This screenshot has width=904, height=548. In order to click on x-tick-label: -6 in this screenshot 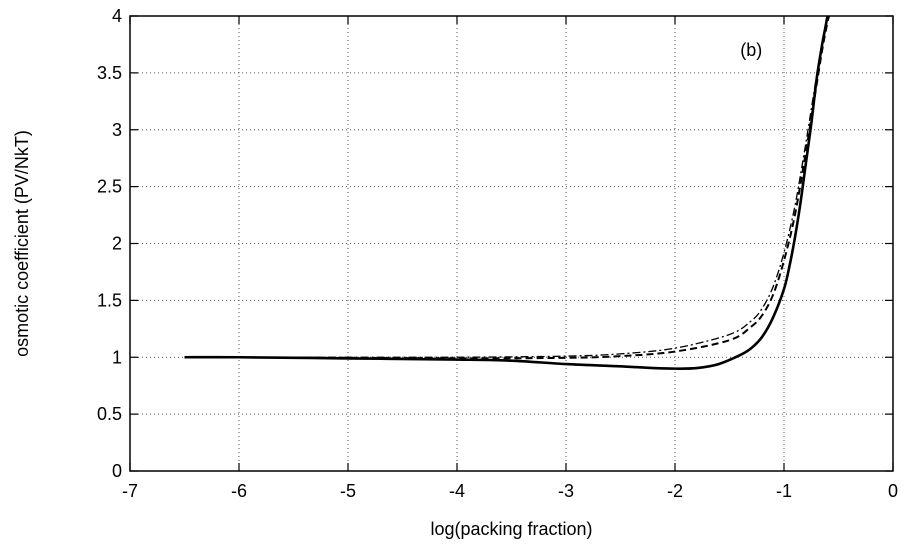, I will do `click(239, 491)`.